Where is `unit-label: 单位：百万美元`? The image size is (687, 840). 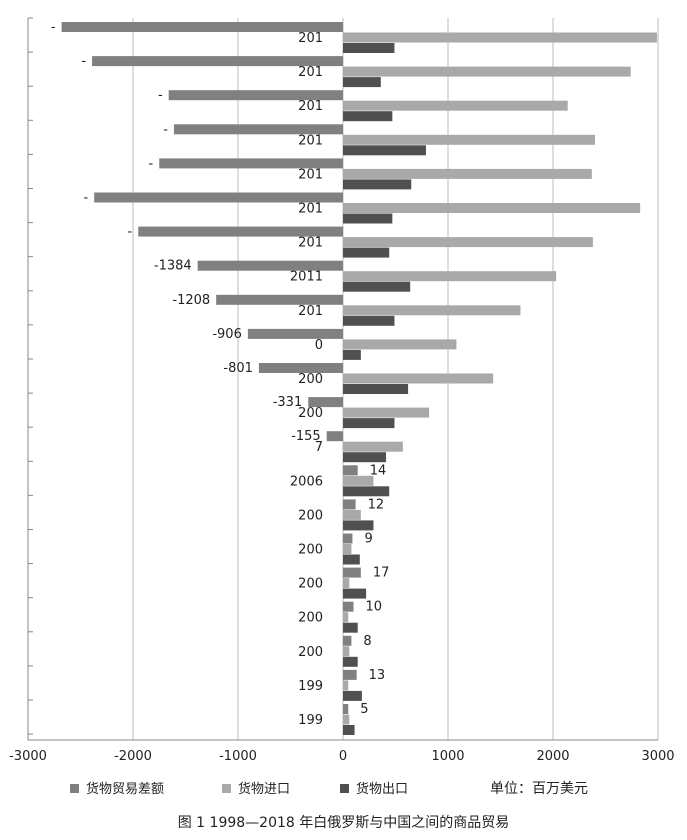 unit-label: 单位：百万美元 is located at coordinates (539, 789).